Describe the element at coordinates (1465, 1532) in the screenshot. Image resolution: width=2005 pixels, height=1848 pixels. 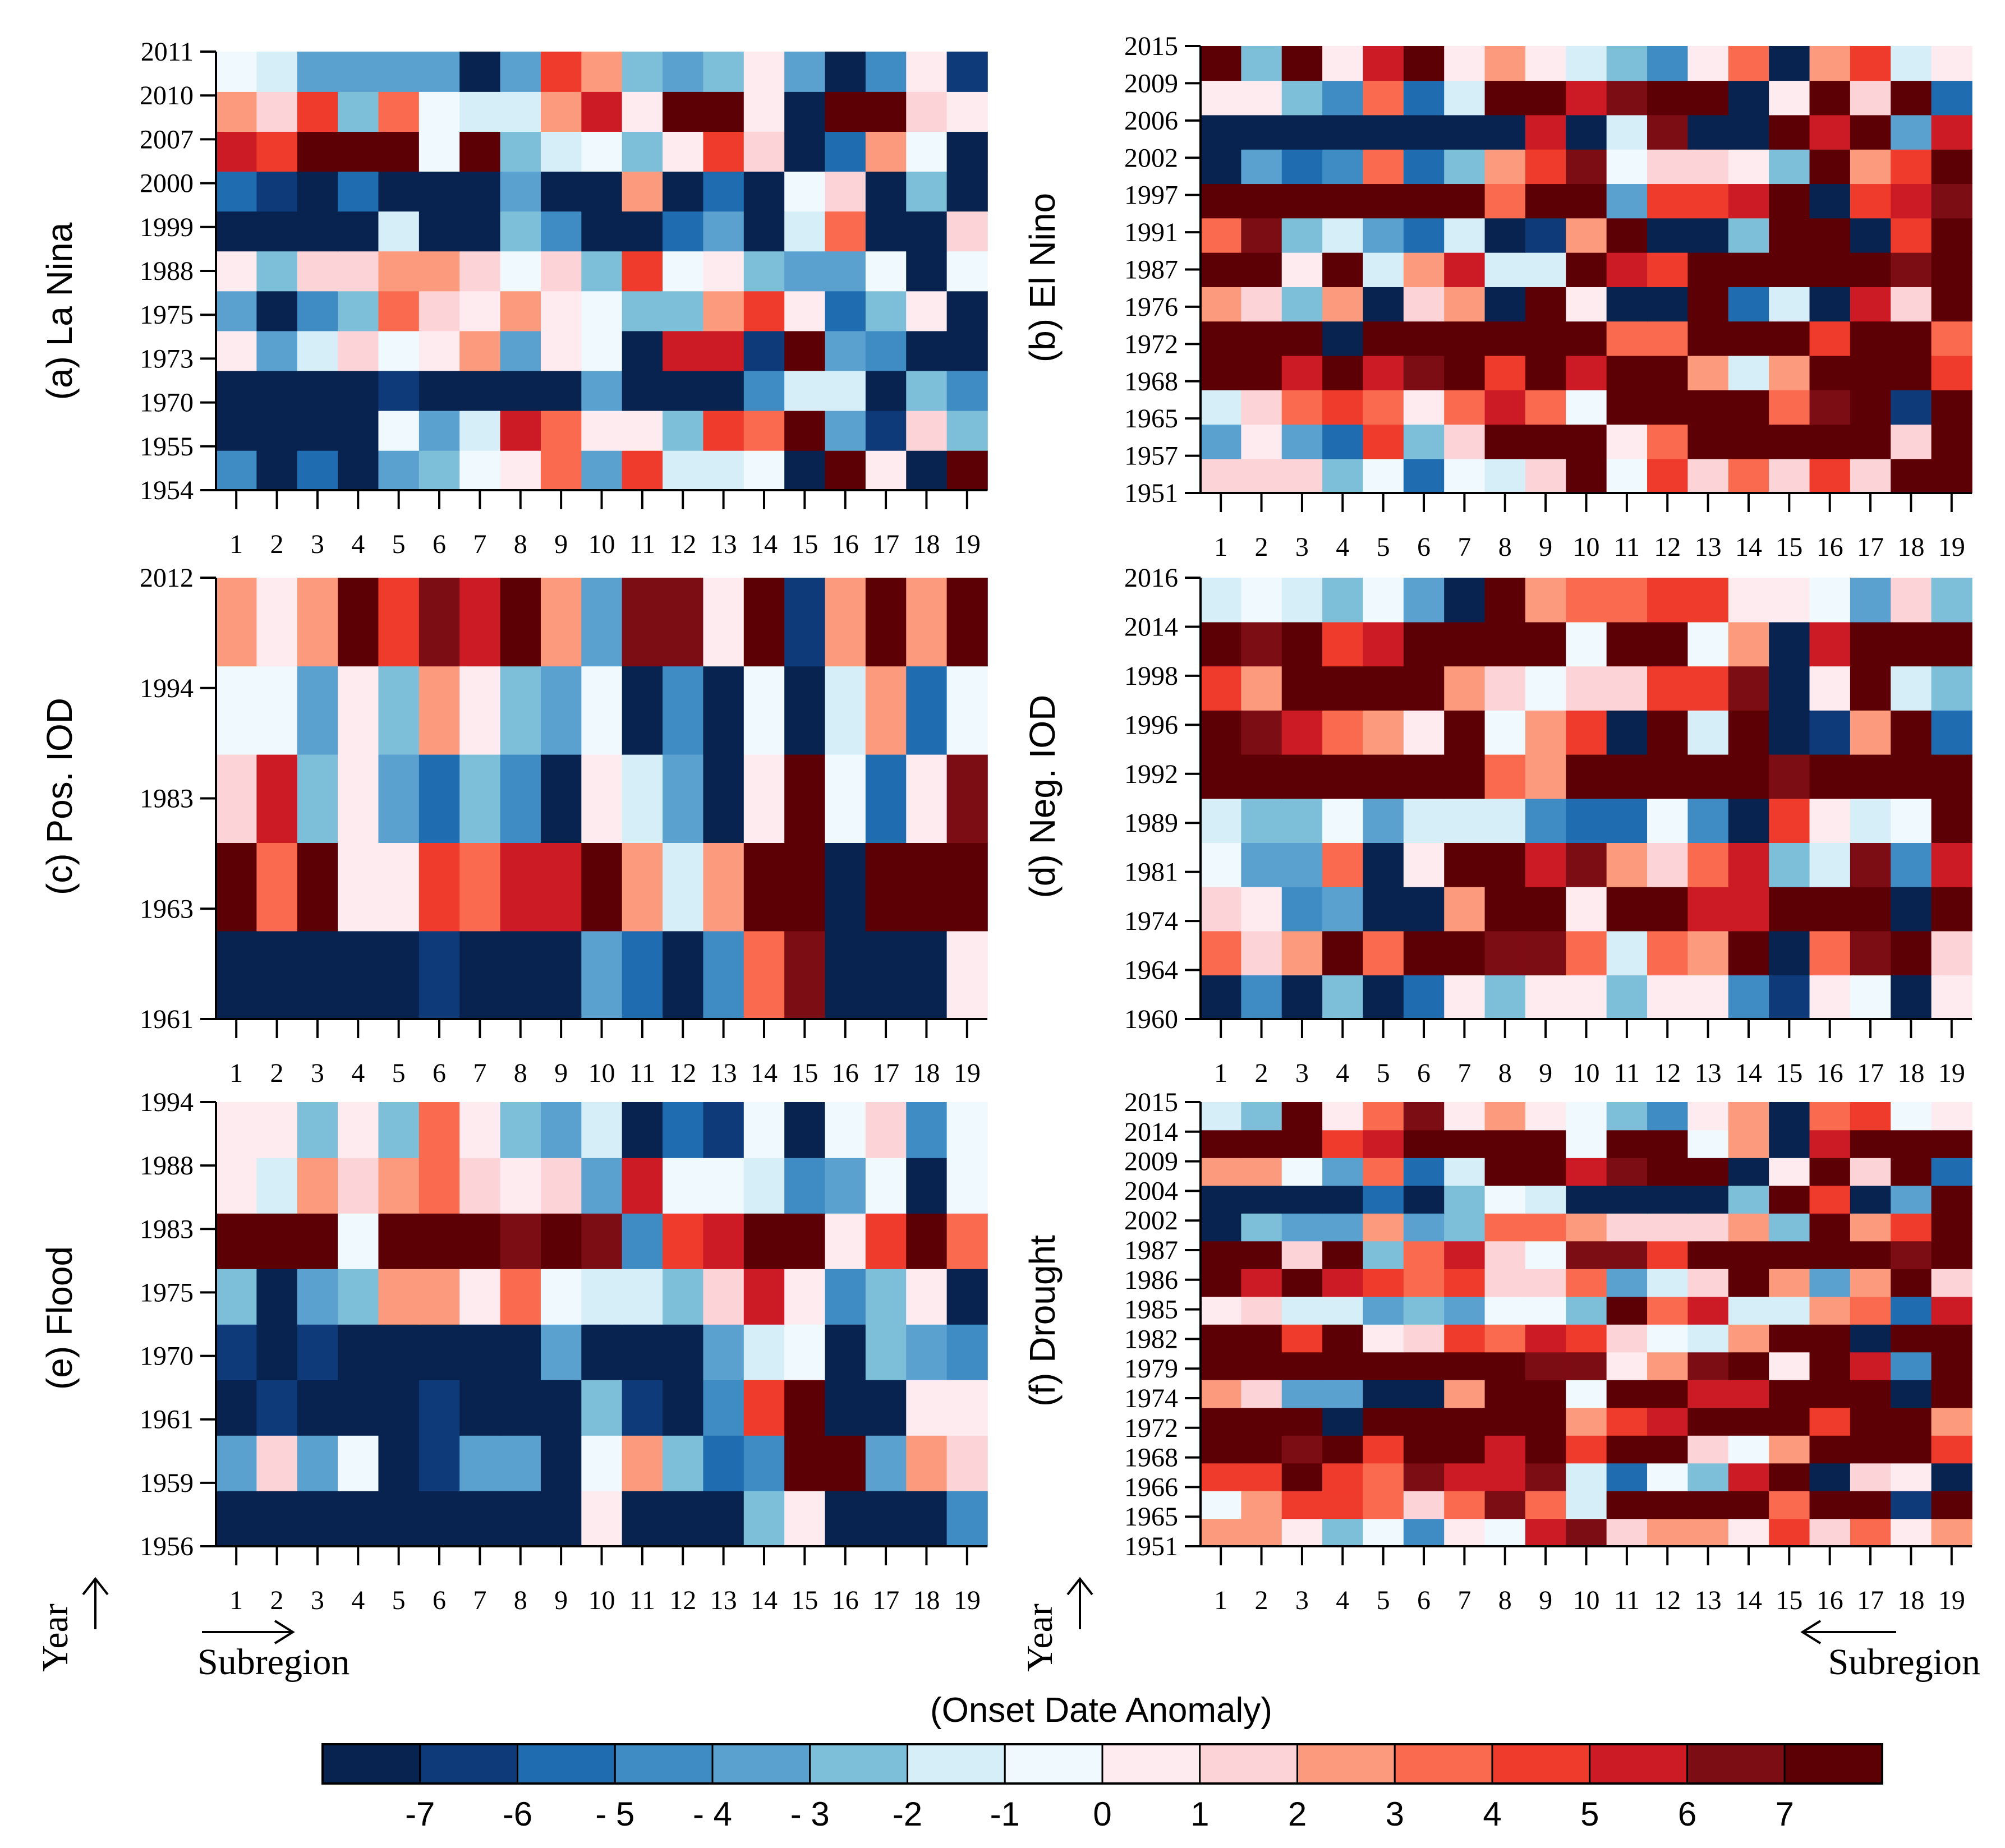
I see `heat-cell-f-1951-r7` at that location.